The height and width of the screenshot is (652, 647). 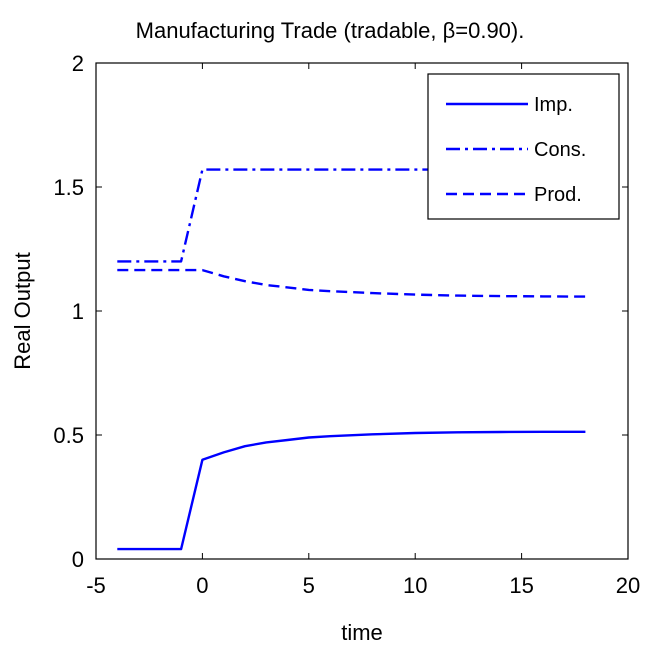 I want to click on x-tick-label: 20, so click(x=628, y=585).